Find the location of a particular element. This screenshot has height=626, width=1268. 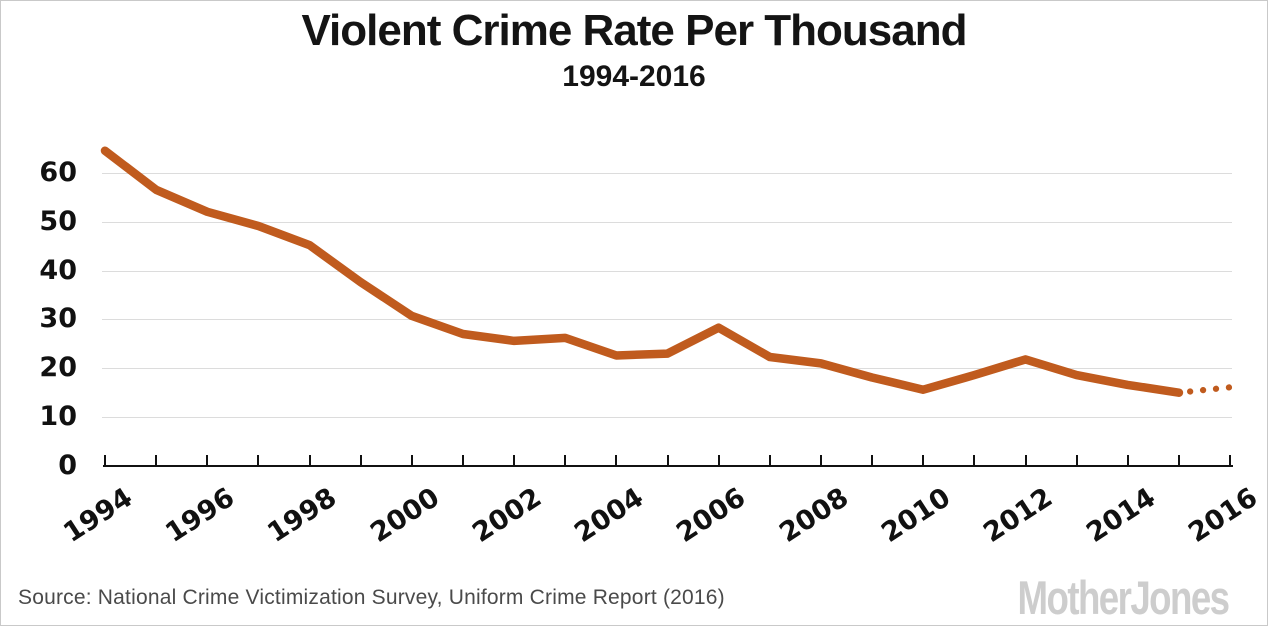

line-dotted-projection is located at coordinates (1210, 389).